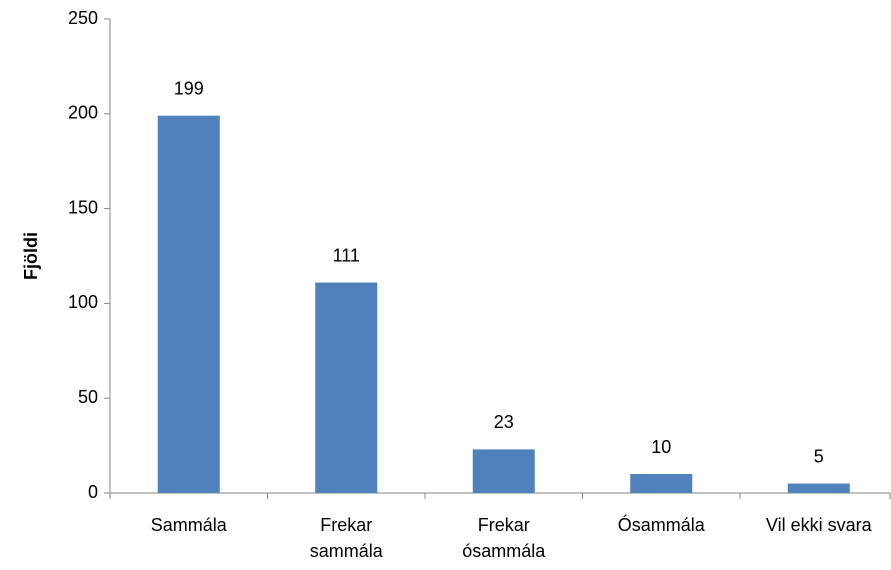 Image resolution: width=891 pixels, height=570 pixels. Describe the element at coordinates (347, 538) in the screenshot. I see `x-tick-label: Frekar sammála` at that location.